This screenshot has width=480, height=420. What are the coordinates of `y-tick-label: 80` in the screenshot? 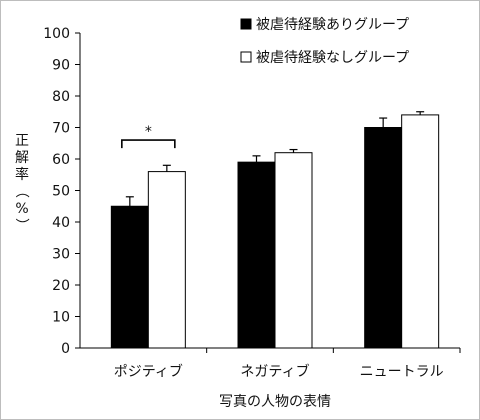 It's located at (61, 97).